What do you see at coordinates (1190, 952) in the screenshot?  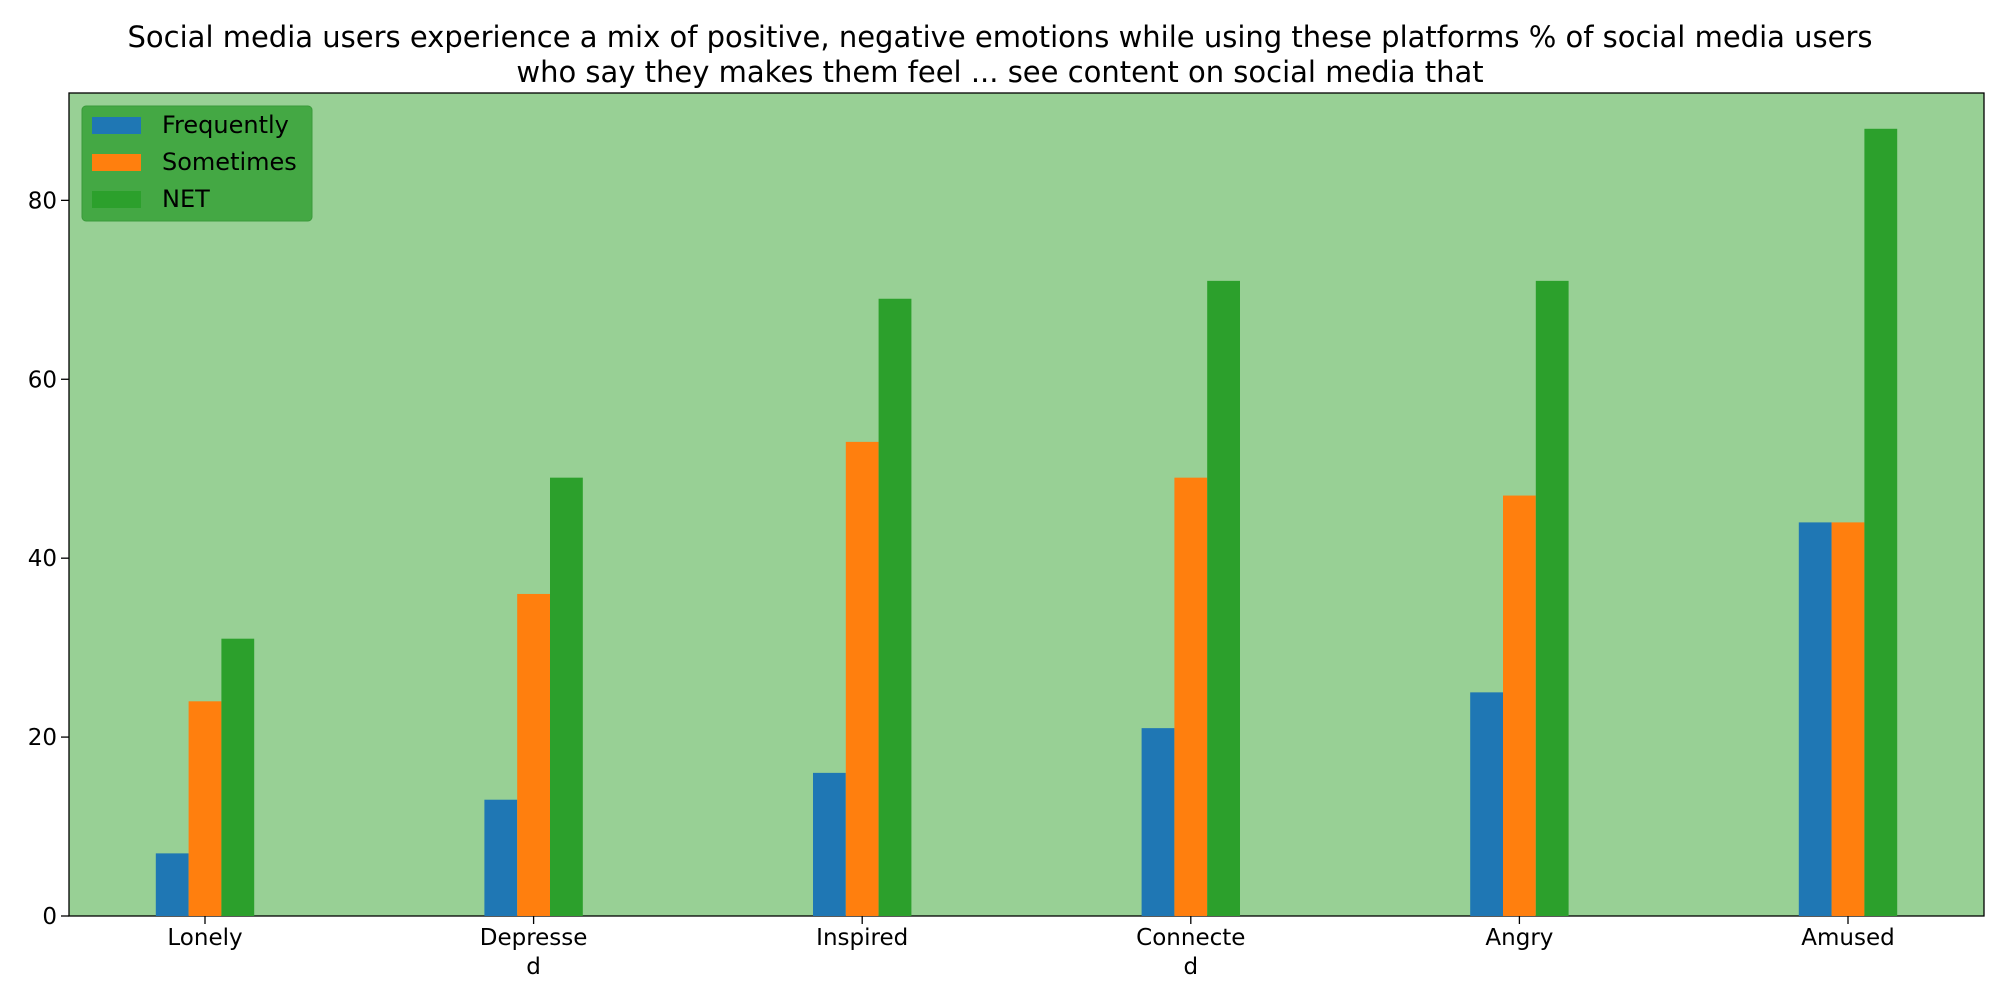 I see `x-tick-label: Connecte d` at bounding box center [1190, 952].